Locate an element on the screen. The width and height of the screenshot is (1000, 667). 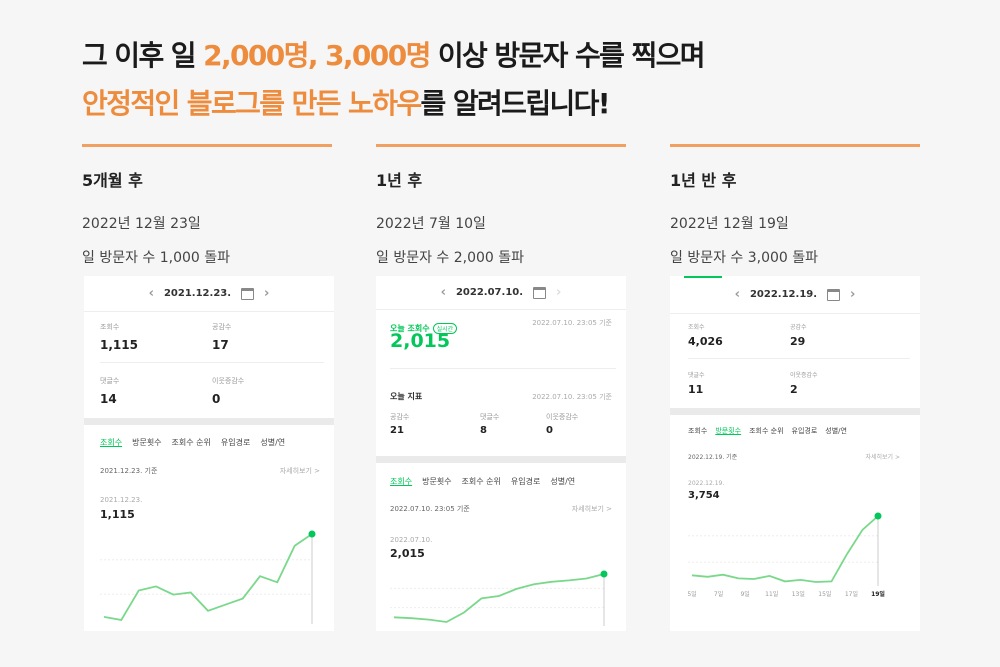
stat-neighbors: 이웃증감수 2 is located at coordinates (804, 383).